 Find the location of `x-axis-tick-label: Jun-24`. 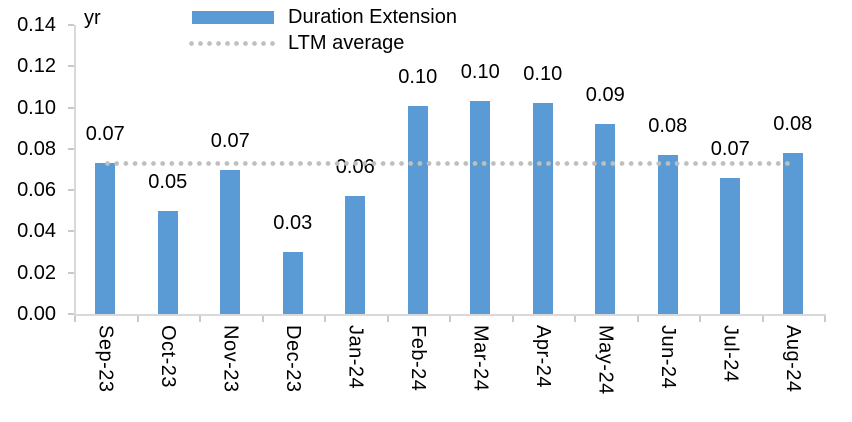

x-axis-tick-label: Jun-24 is located at coordinates (667, 357).